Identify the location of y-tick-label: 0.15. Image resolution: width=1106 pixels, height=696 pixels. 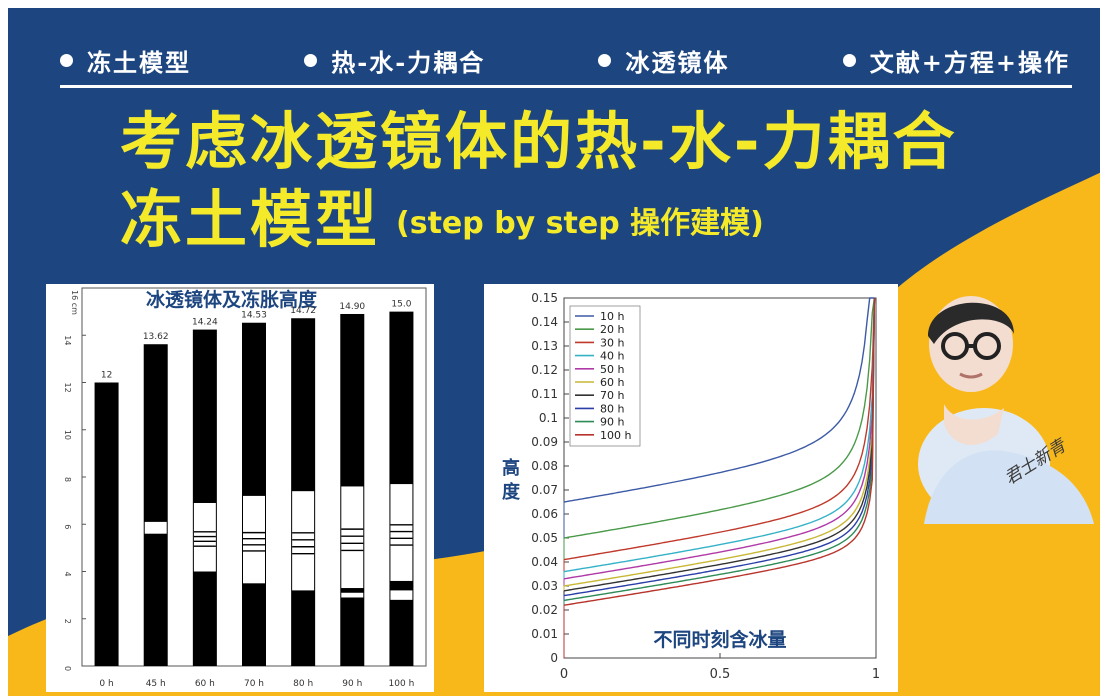
(544, 298).